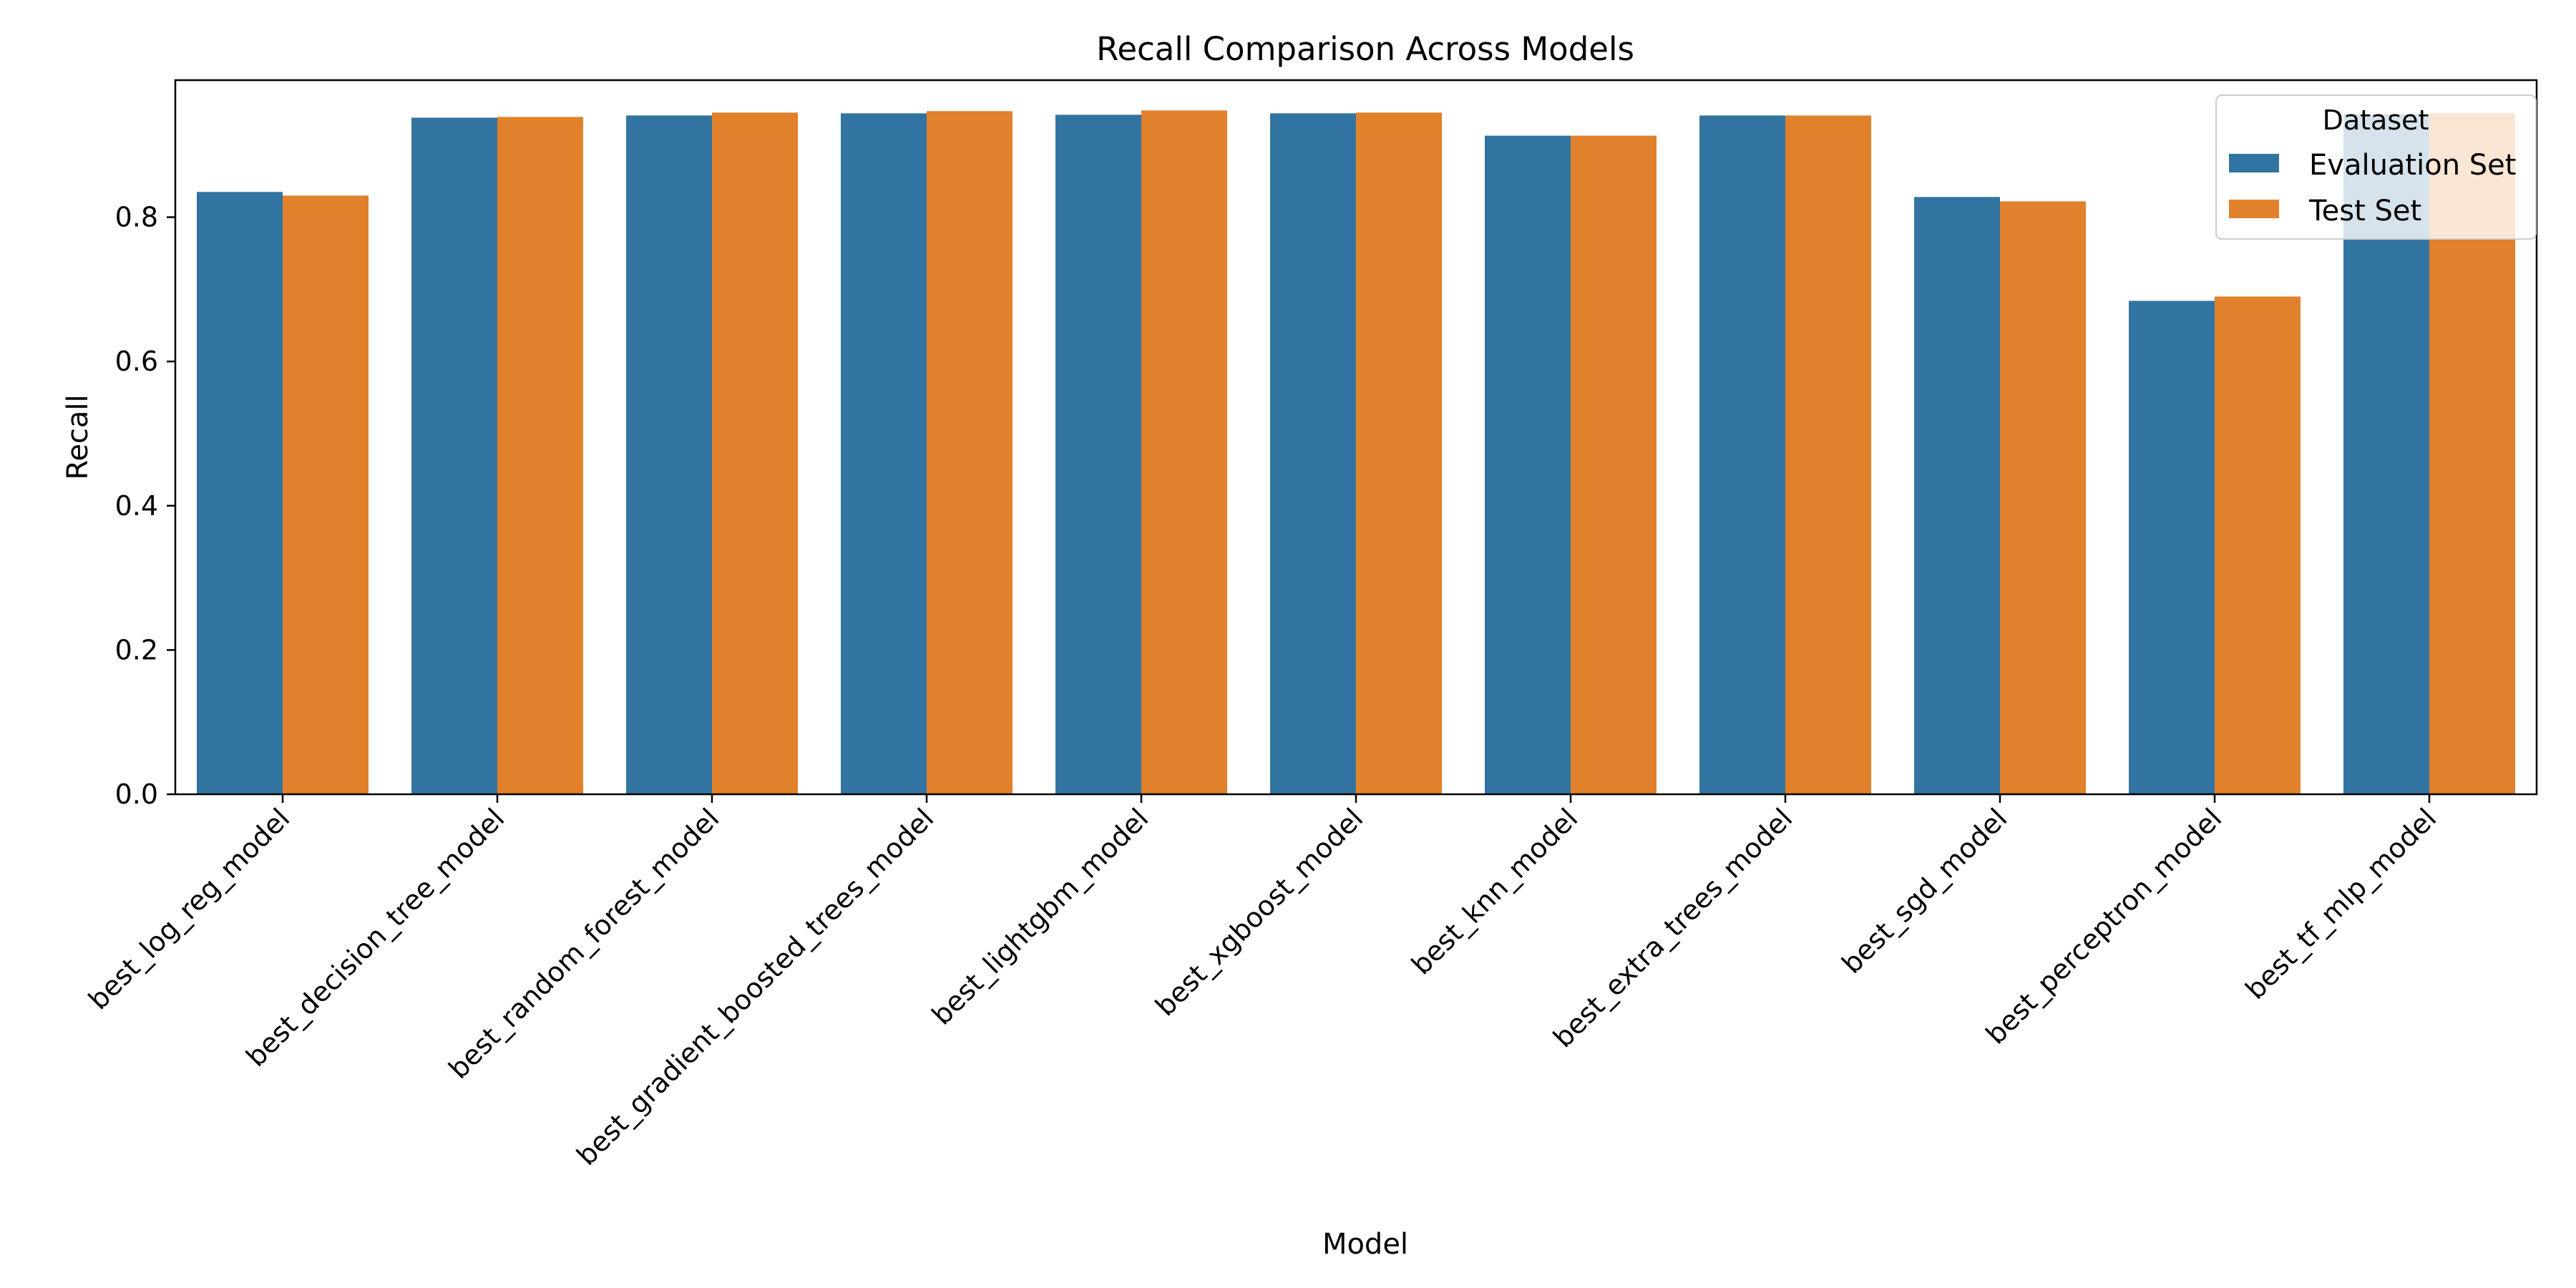 This screenshot has width=2576, height=1288. What do you see at coordinates (2043, 497) in the screenshot?
I see `bar-test-best-sgd-model` at bounding box center [2043, 497].